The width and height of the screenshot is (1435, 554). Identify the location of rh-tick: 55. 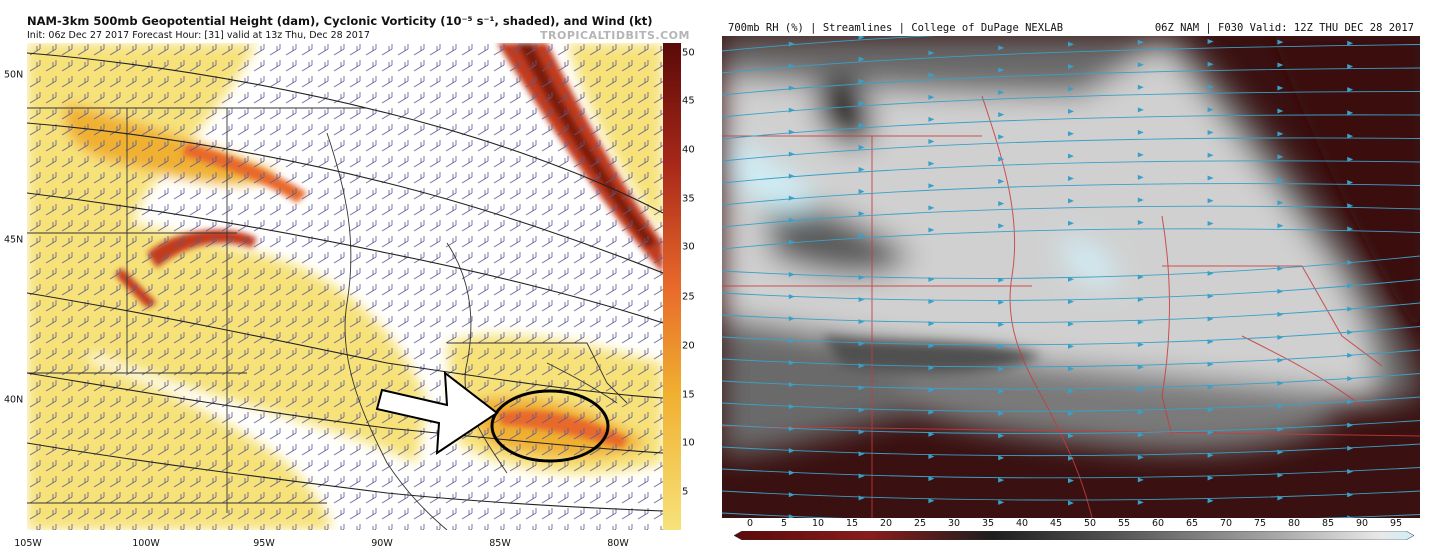
(1124, 523).